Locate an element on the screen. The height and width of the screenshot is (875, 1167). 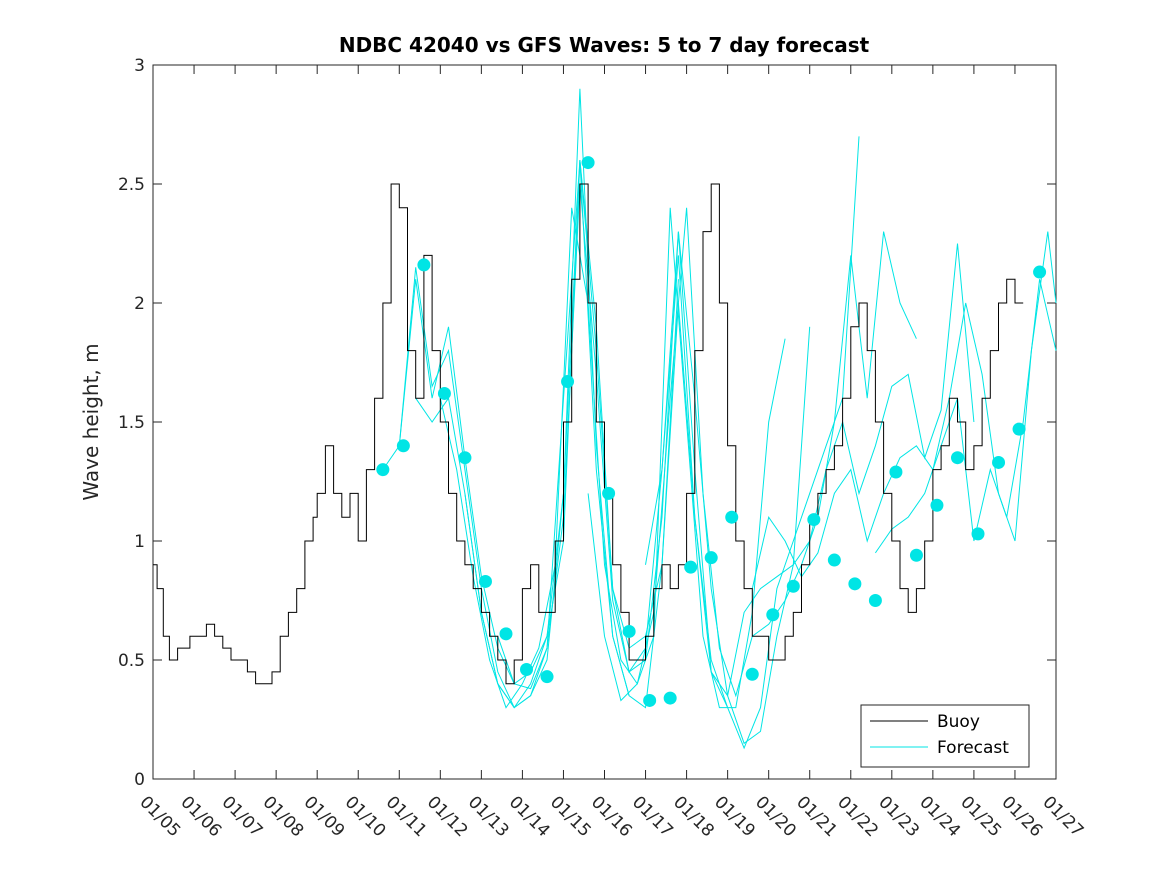
y-tick-label: 1 is located at coordinates (139, 542).